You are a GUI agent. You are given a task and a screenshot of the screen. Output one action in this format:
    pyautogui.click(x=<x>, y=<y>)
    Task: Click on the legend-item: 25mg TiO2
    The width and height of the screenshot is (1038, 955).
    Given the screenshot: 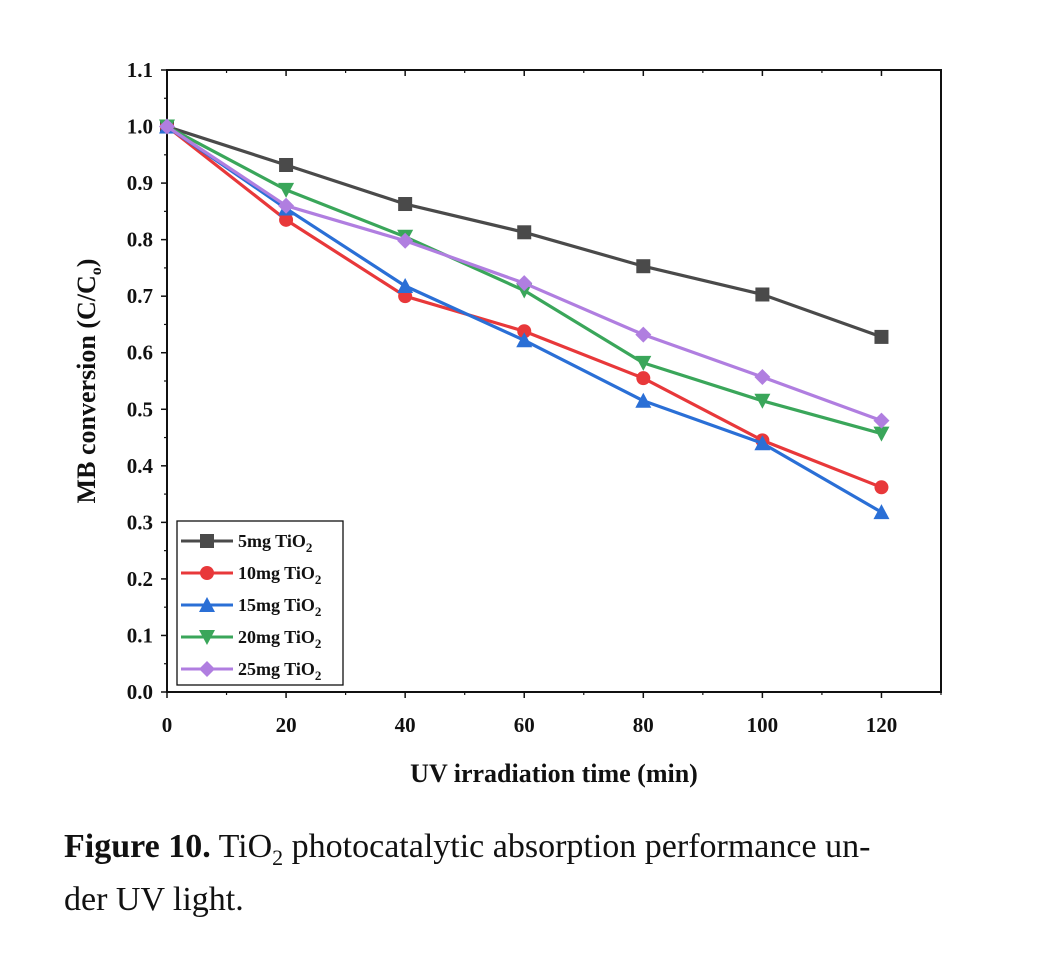 What is the action you would take?
    pyautogui.click(x=251, y=671)
    